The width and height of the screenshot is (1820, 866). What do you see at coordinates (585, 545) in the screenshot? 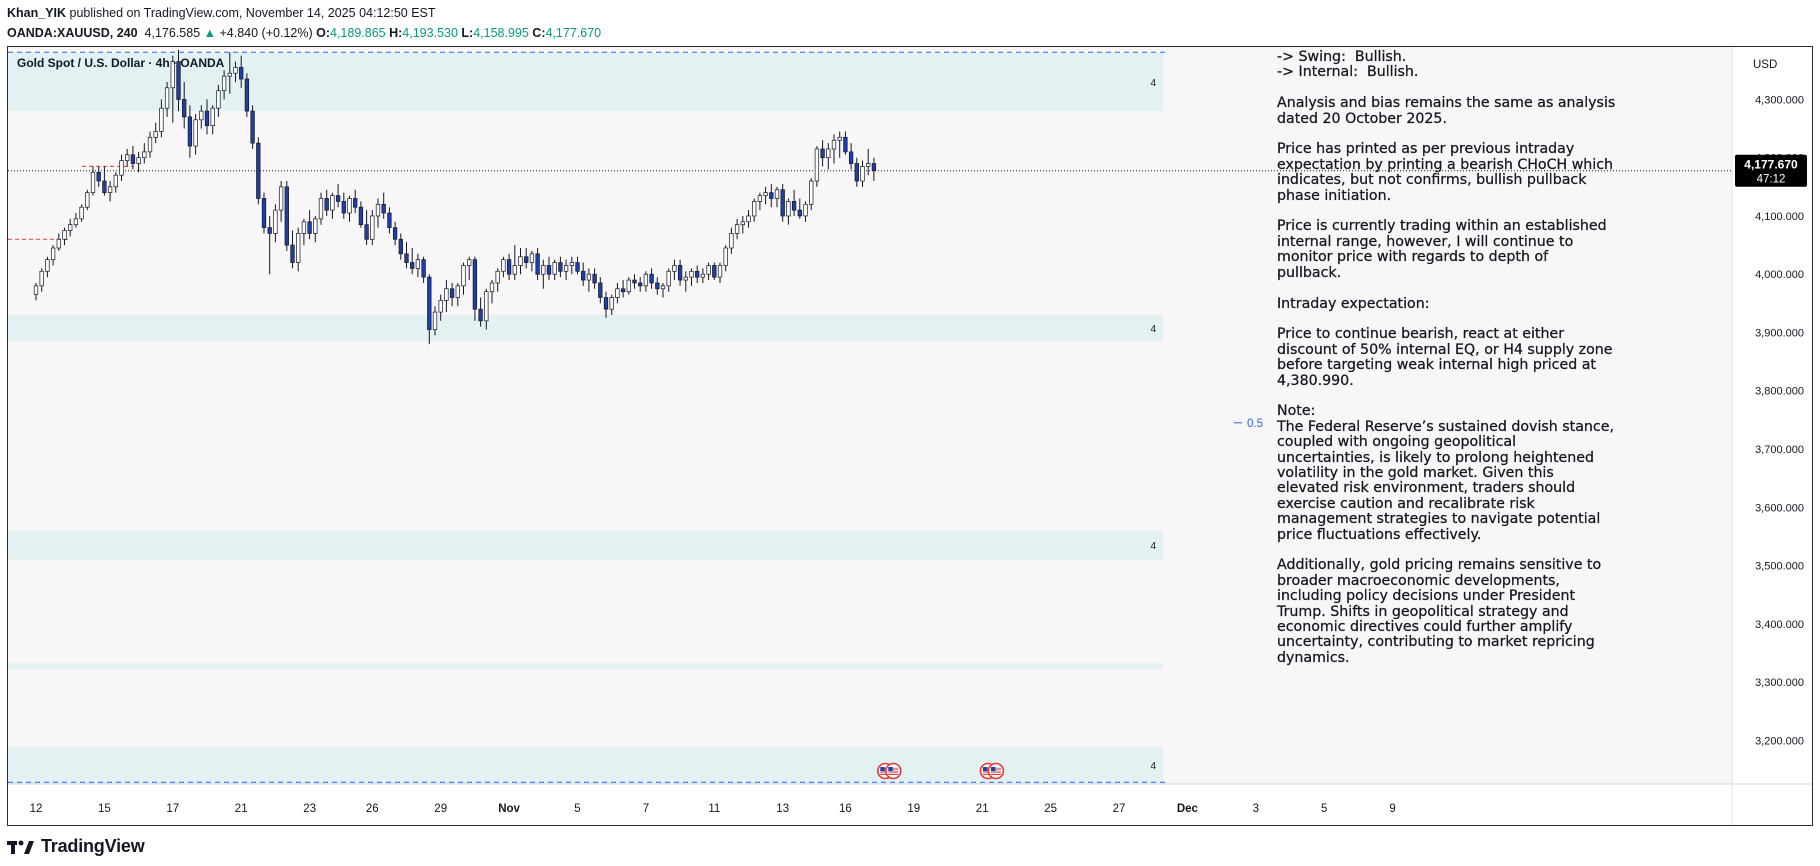
I see `demand-zone-low` at bounding box center [585, 545].